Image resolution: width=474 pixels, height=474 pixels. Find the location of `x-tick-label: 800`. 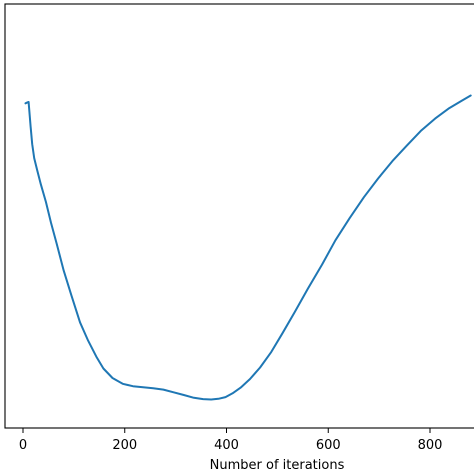

x-tick-label: 800 is located at coordinates (430, 445).